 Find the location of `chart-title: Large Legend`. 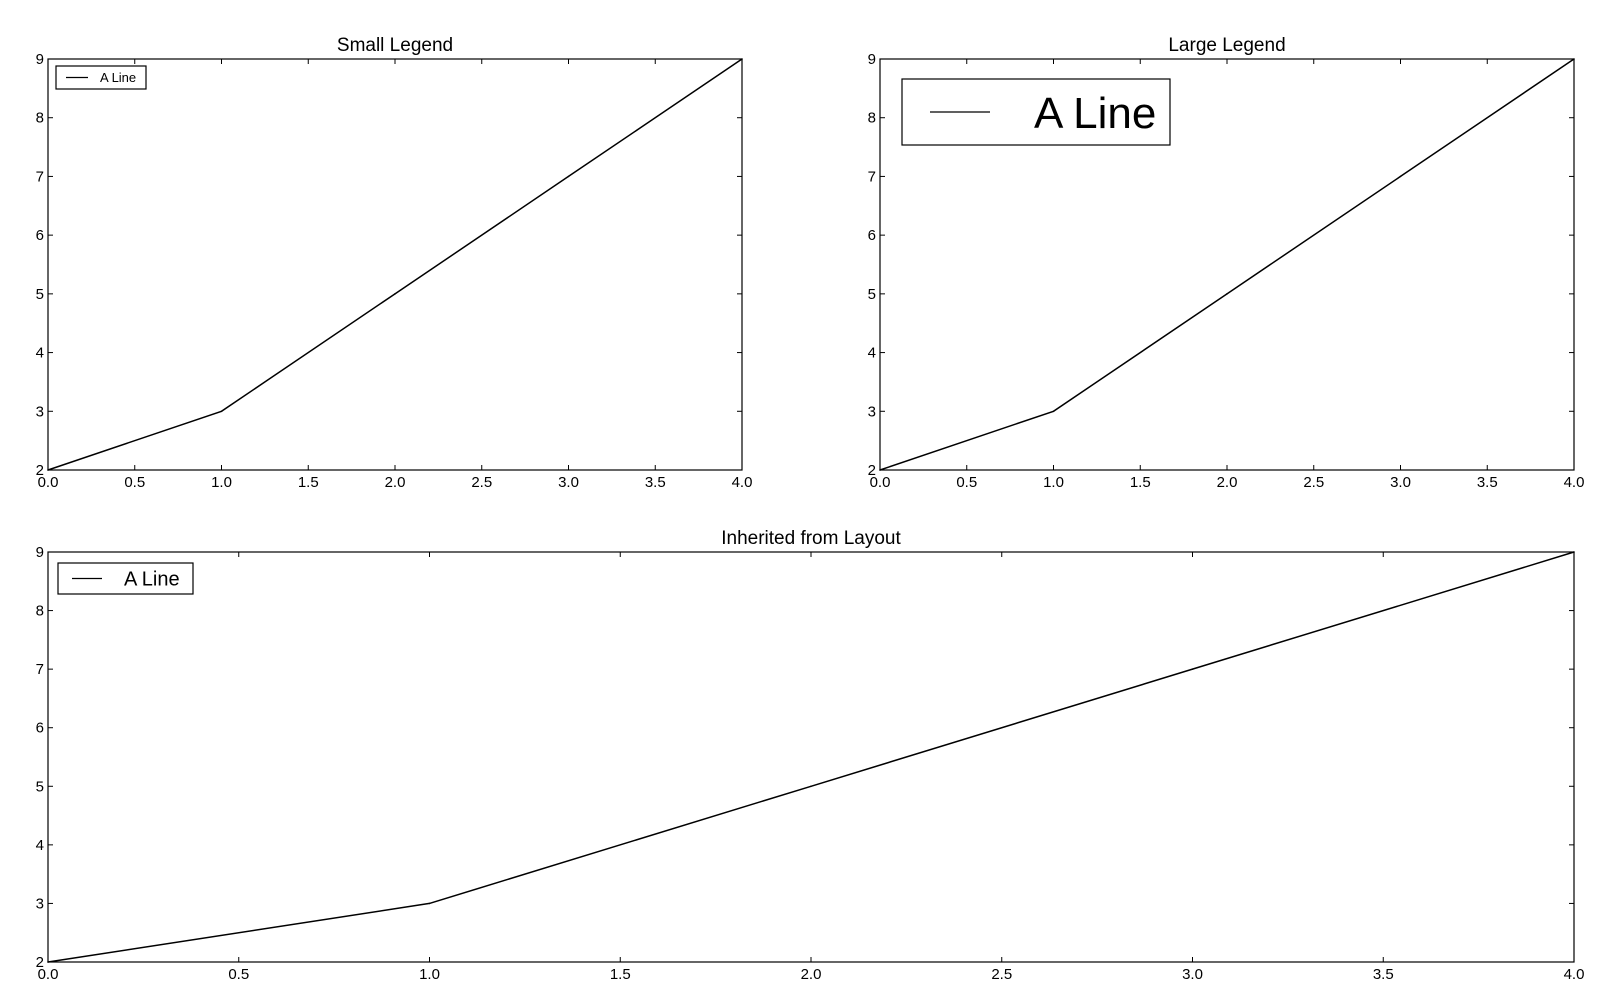

chart-title: Large Legend is located at coordinates (1226, 45).